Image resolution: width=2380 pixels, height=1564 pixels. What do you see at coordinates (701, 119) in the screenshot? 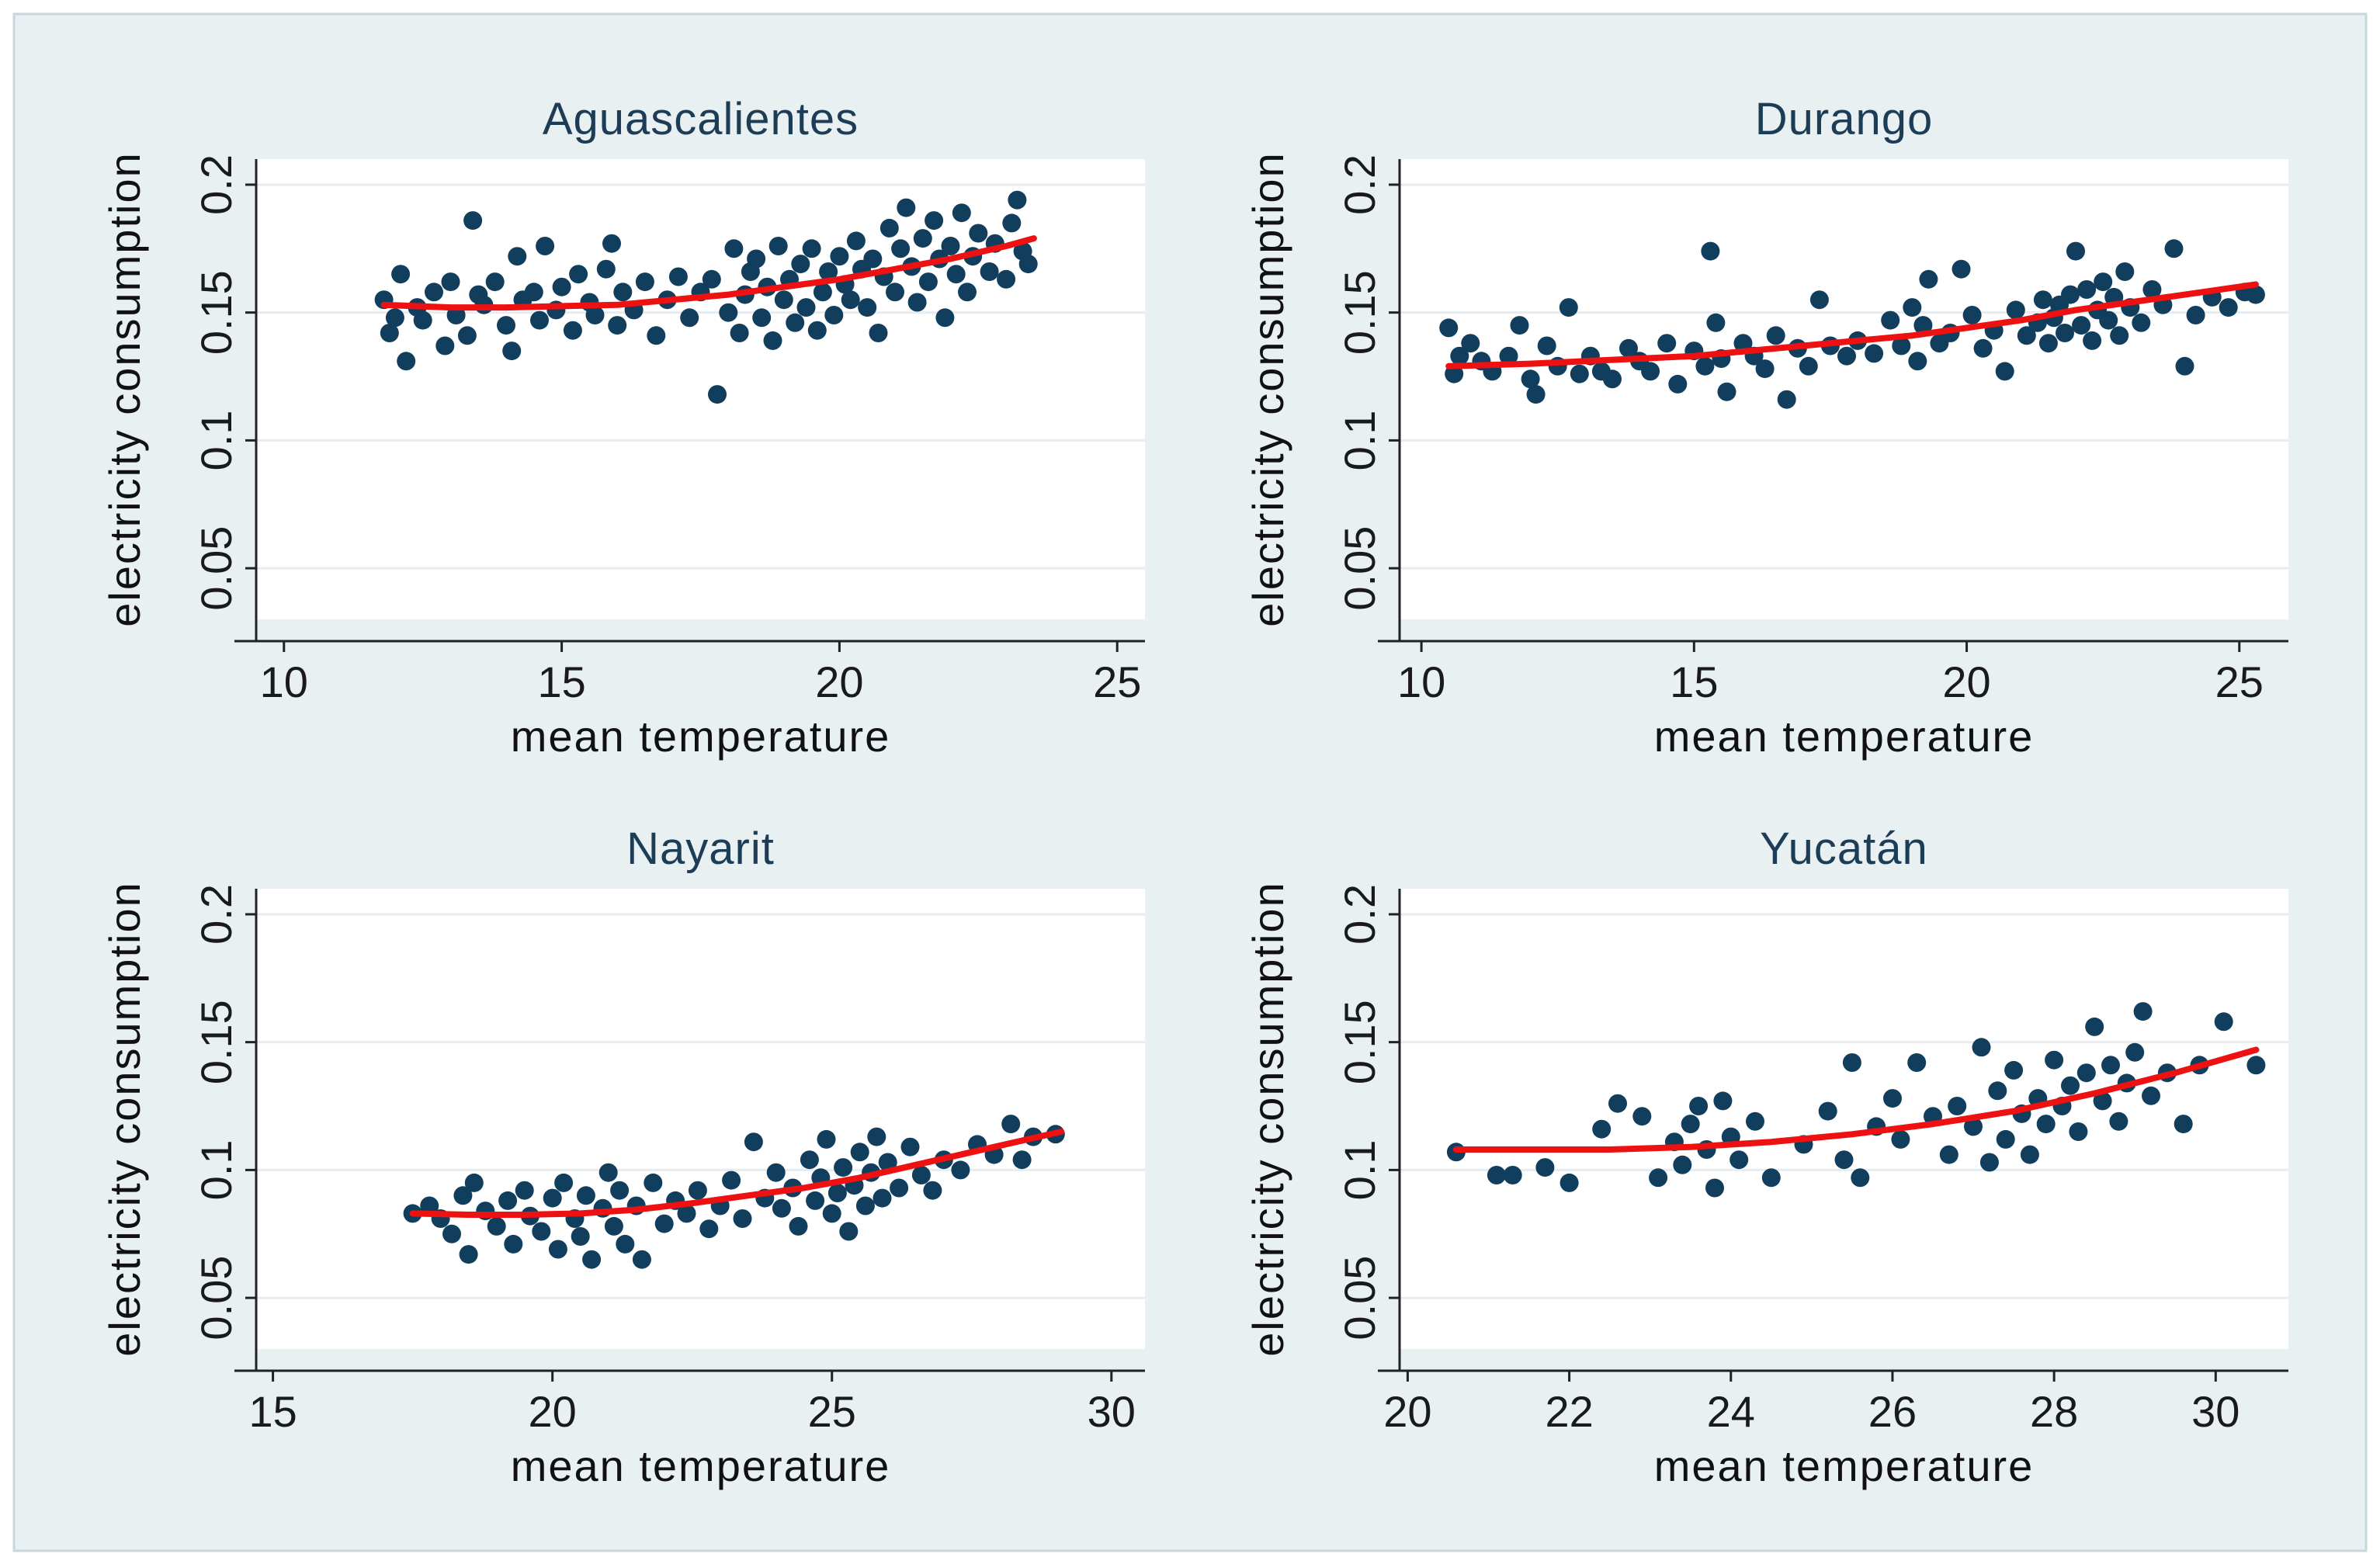
I see `panel-title: Aguascalientes` at bounding box center [701, 119].